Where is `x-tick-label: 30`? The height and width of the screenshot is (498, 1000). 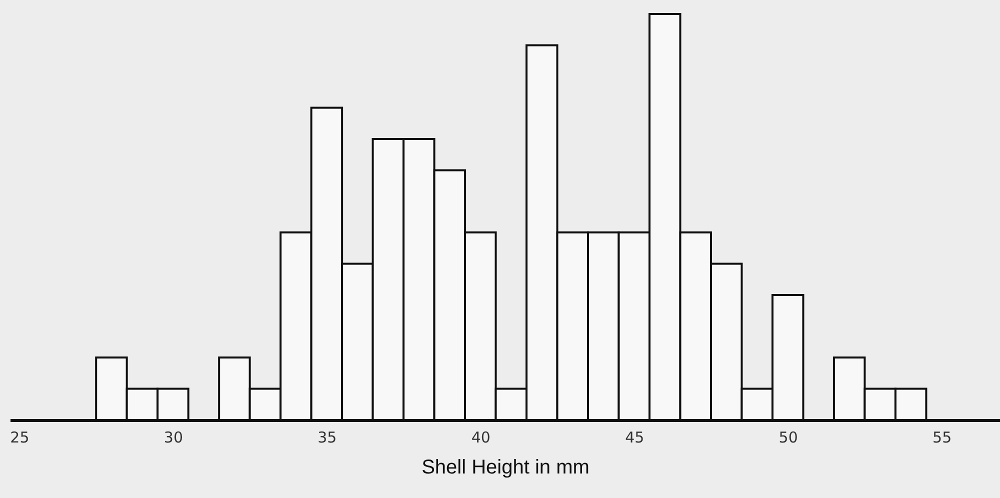 x-tick-label: 30 is located at coordinates (173, 437).